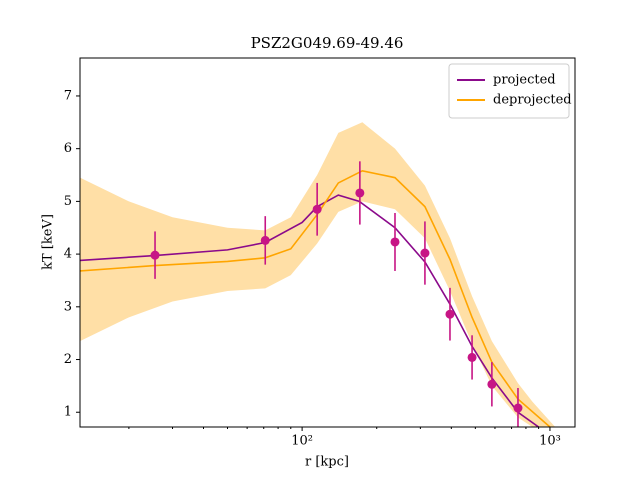  What do you see at coordinates (68, 95) in the screenshot?
I see `y-tick-label: 7` at bounding box center [68, 95].